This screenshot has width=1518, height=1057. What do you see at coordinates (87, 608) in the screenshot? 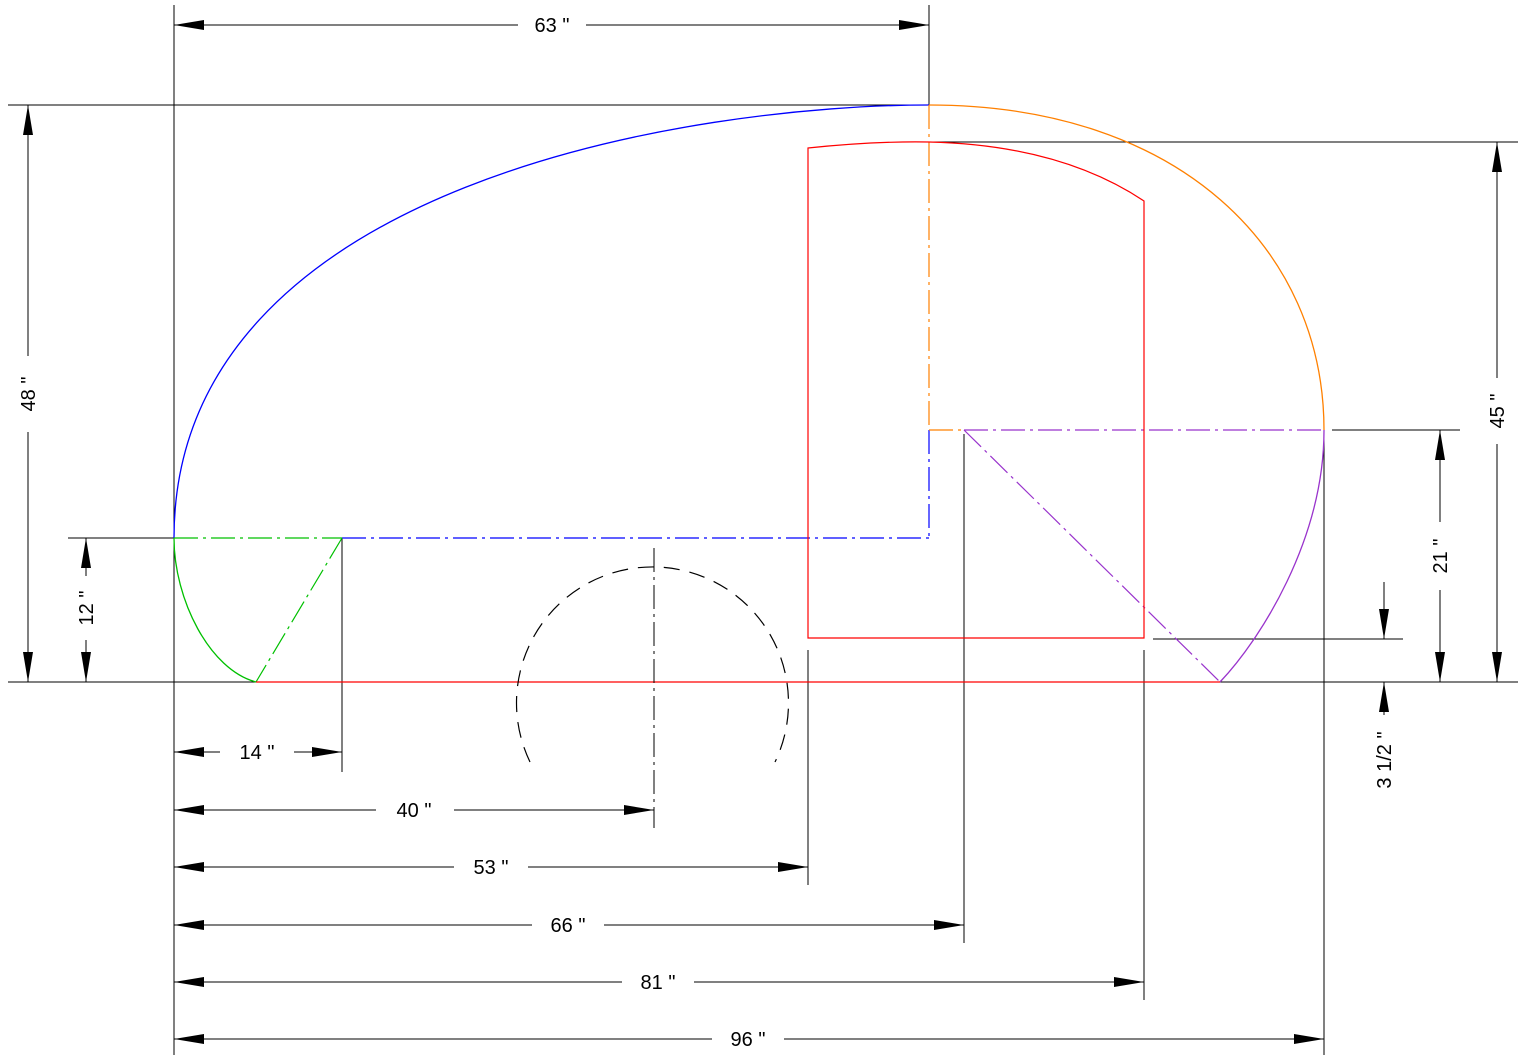
I see `dim-label-12: 12 "` at bounding box center [87, 608].